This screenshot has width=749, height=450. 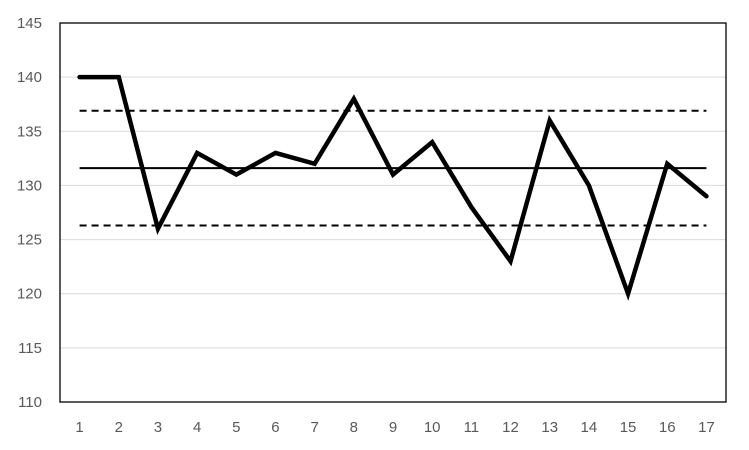 What do you see at coordinates (29, 240) in the screenshot?
I see `y-tick-label: 125` at bounding box center [29, 240].